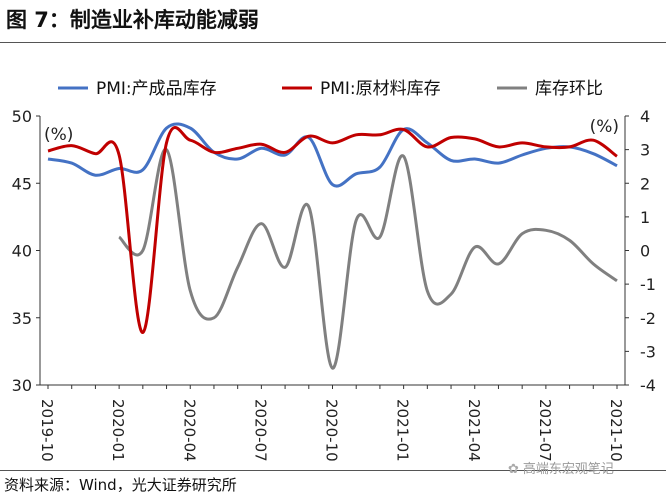  What do you see at coordinates (648, 385) in the screenshot?
I see `right-tick-label: -4` at bounding box center [648, 385].